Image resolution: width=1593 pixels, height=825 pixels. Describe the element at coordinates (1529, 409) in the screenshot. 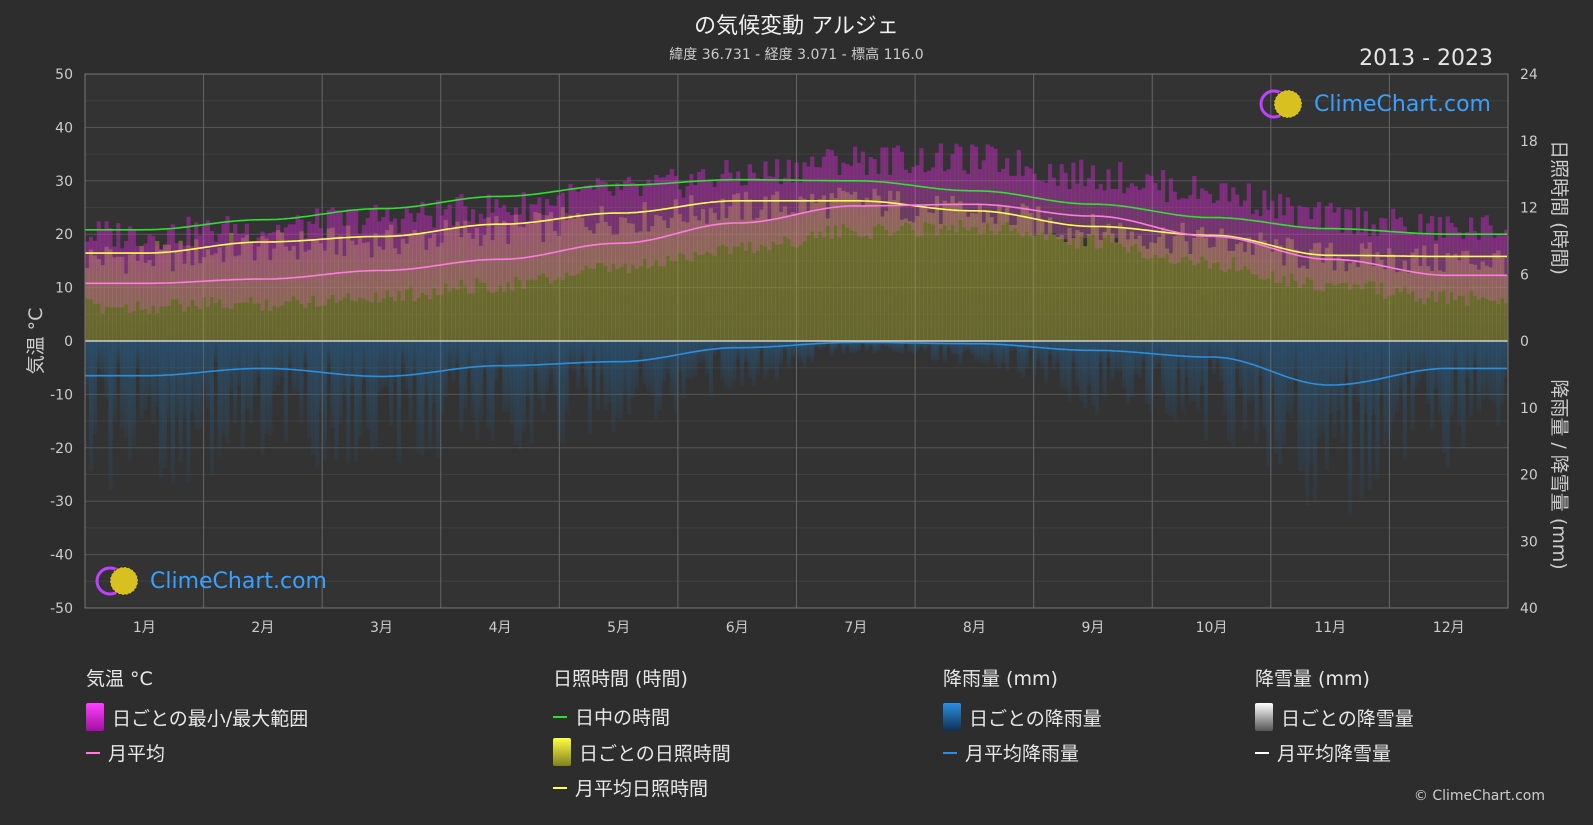

I see `y3-tick-label: 10` at that location.